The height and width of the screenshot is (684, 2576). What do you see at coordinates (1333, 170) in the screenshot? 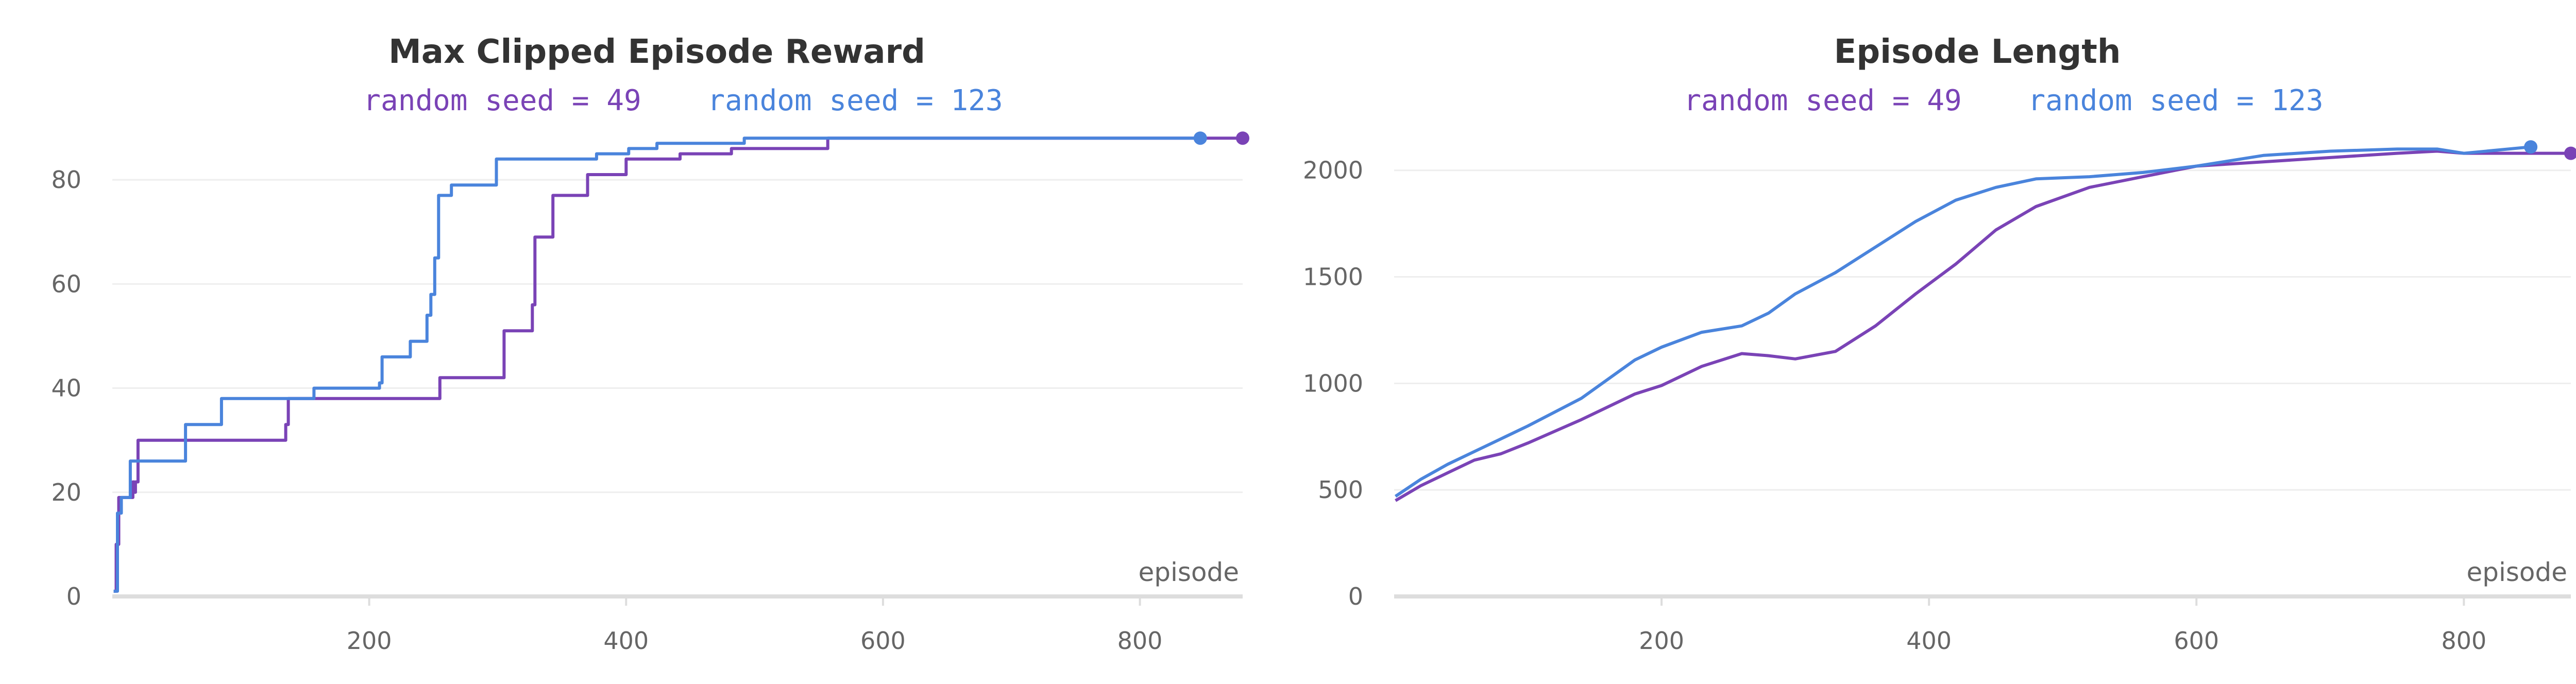
I see `y-tick-label: 2000` at bounding box center [1333, 170].